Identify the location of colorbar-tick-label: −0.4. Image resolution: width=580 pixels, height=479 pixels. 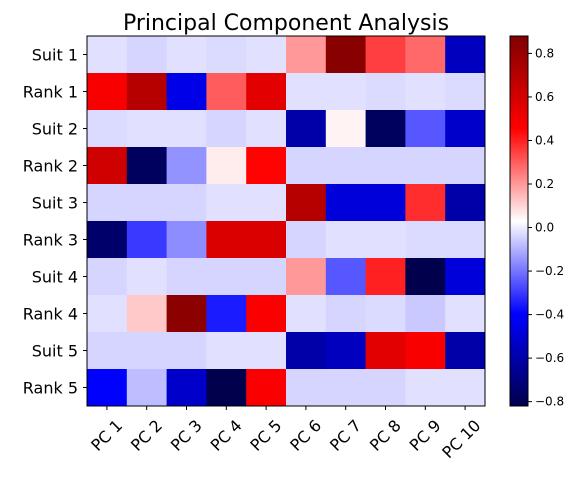
(549, 315).